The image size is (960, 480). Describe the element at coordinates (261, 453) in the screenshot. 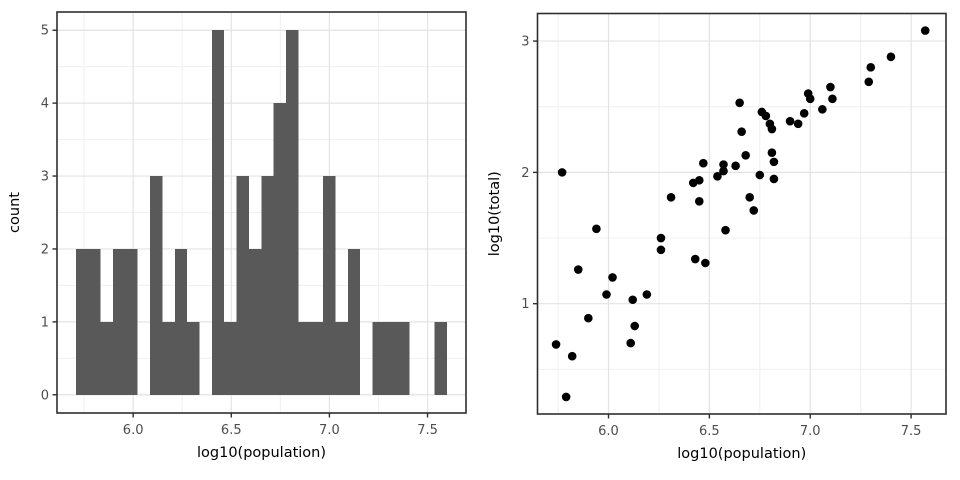

I see `x-axis-title: log10(population)` at that location.